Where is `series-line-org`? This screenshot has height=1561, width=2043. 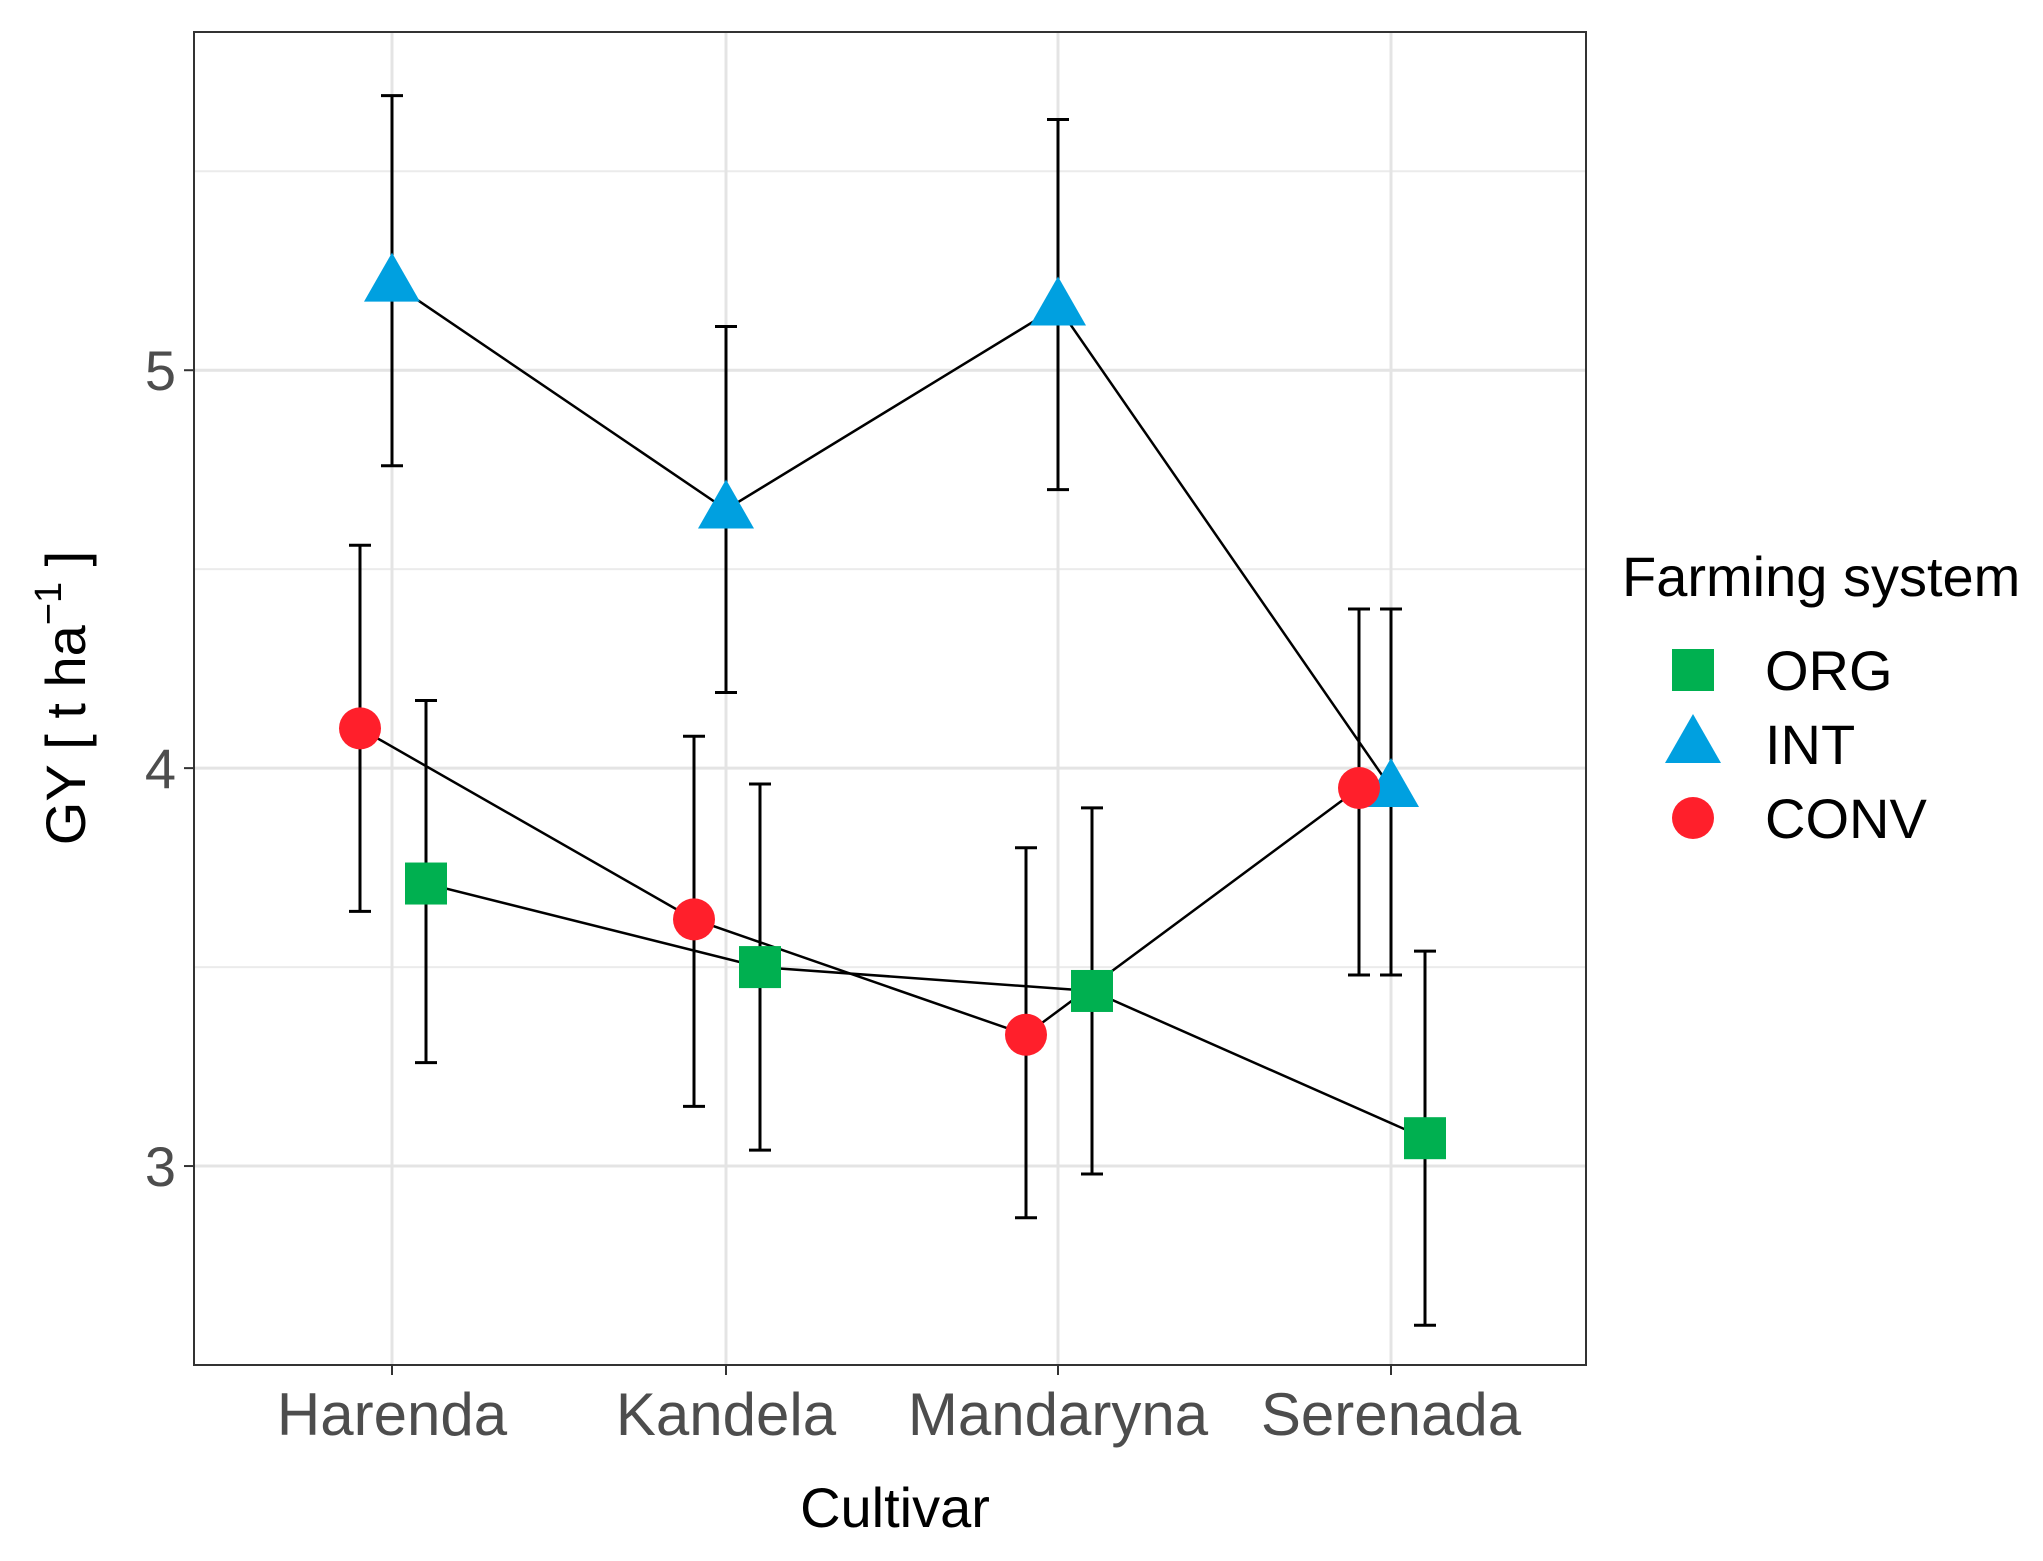 series-line-org is located at coordinates (925, 1011).